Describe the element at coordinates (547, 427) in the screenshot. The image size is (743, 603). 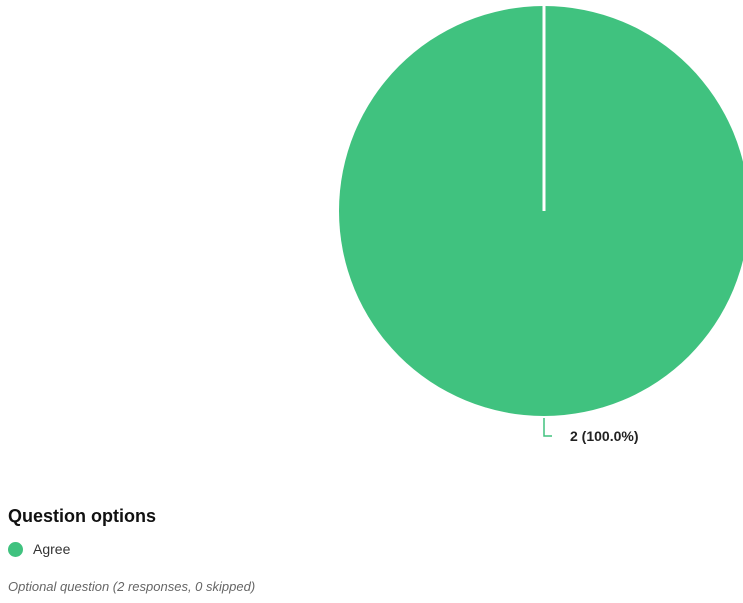
I see `data-label-leader-line` at that location.